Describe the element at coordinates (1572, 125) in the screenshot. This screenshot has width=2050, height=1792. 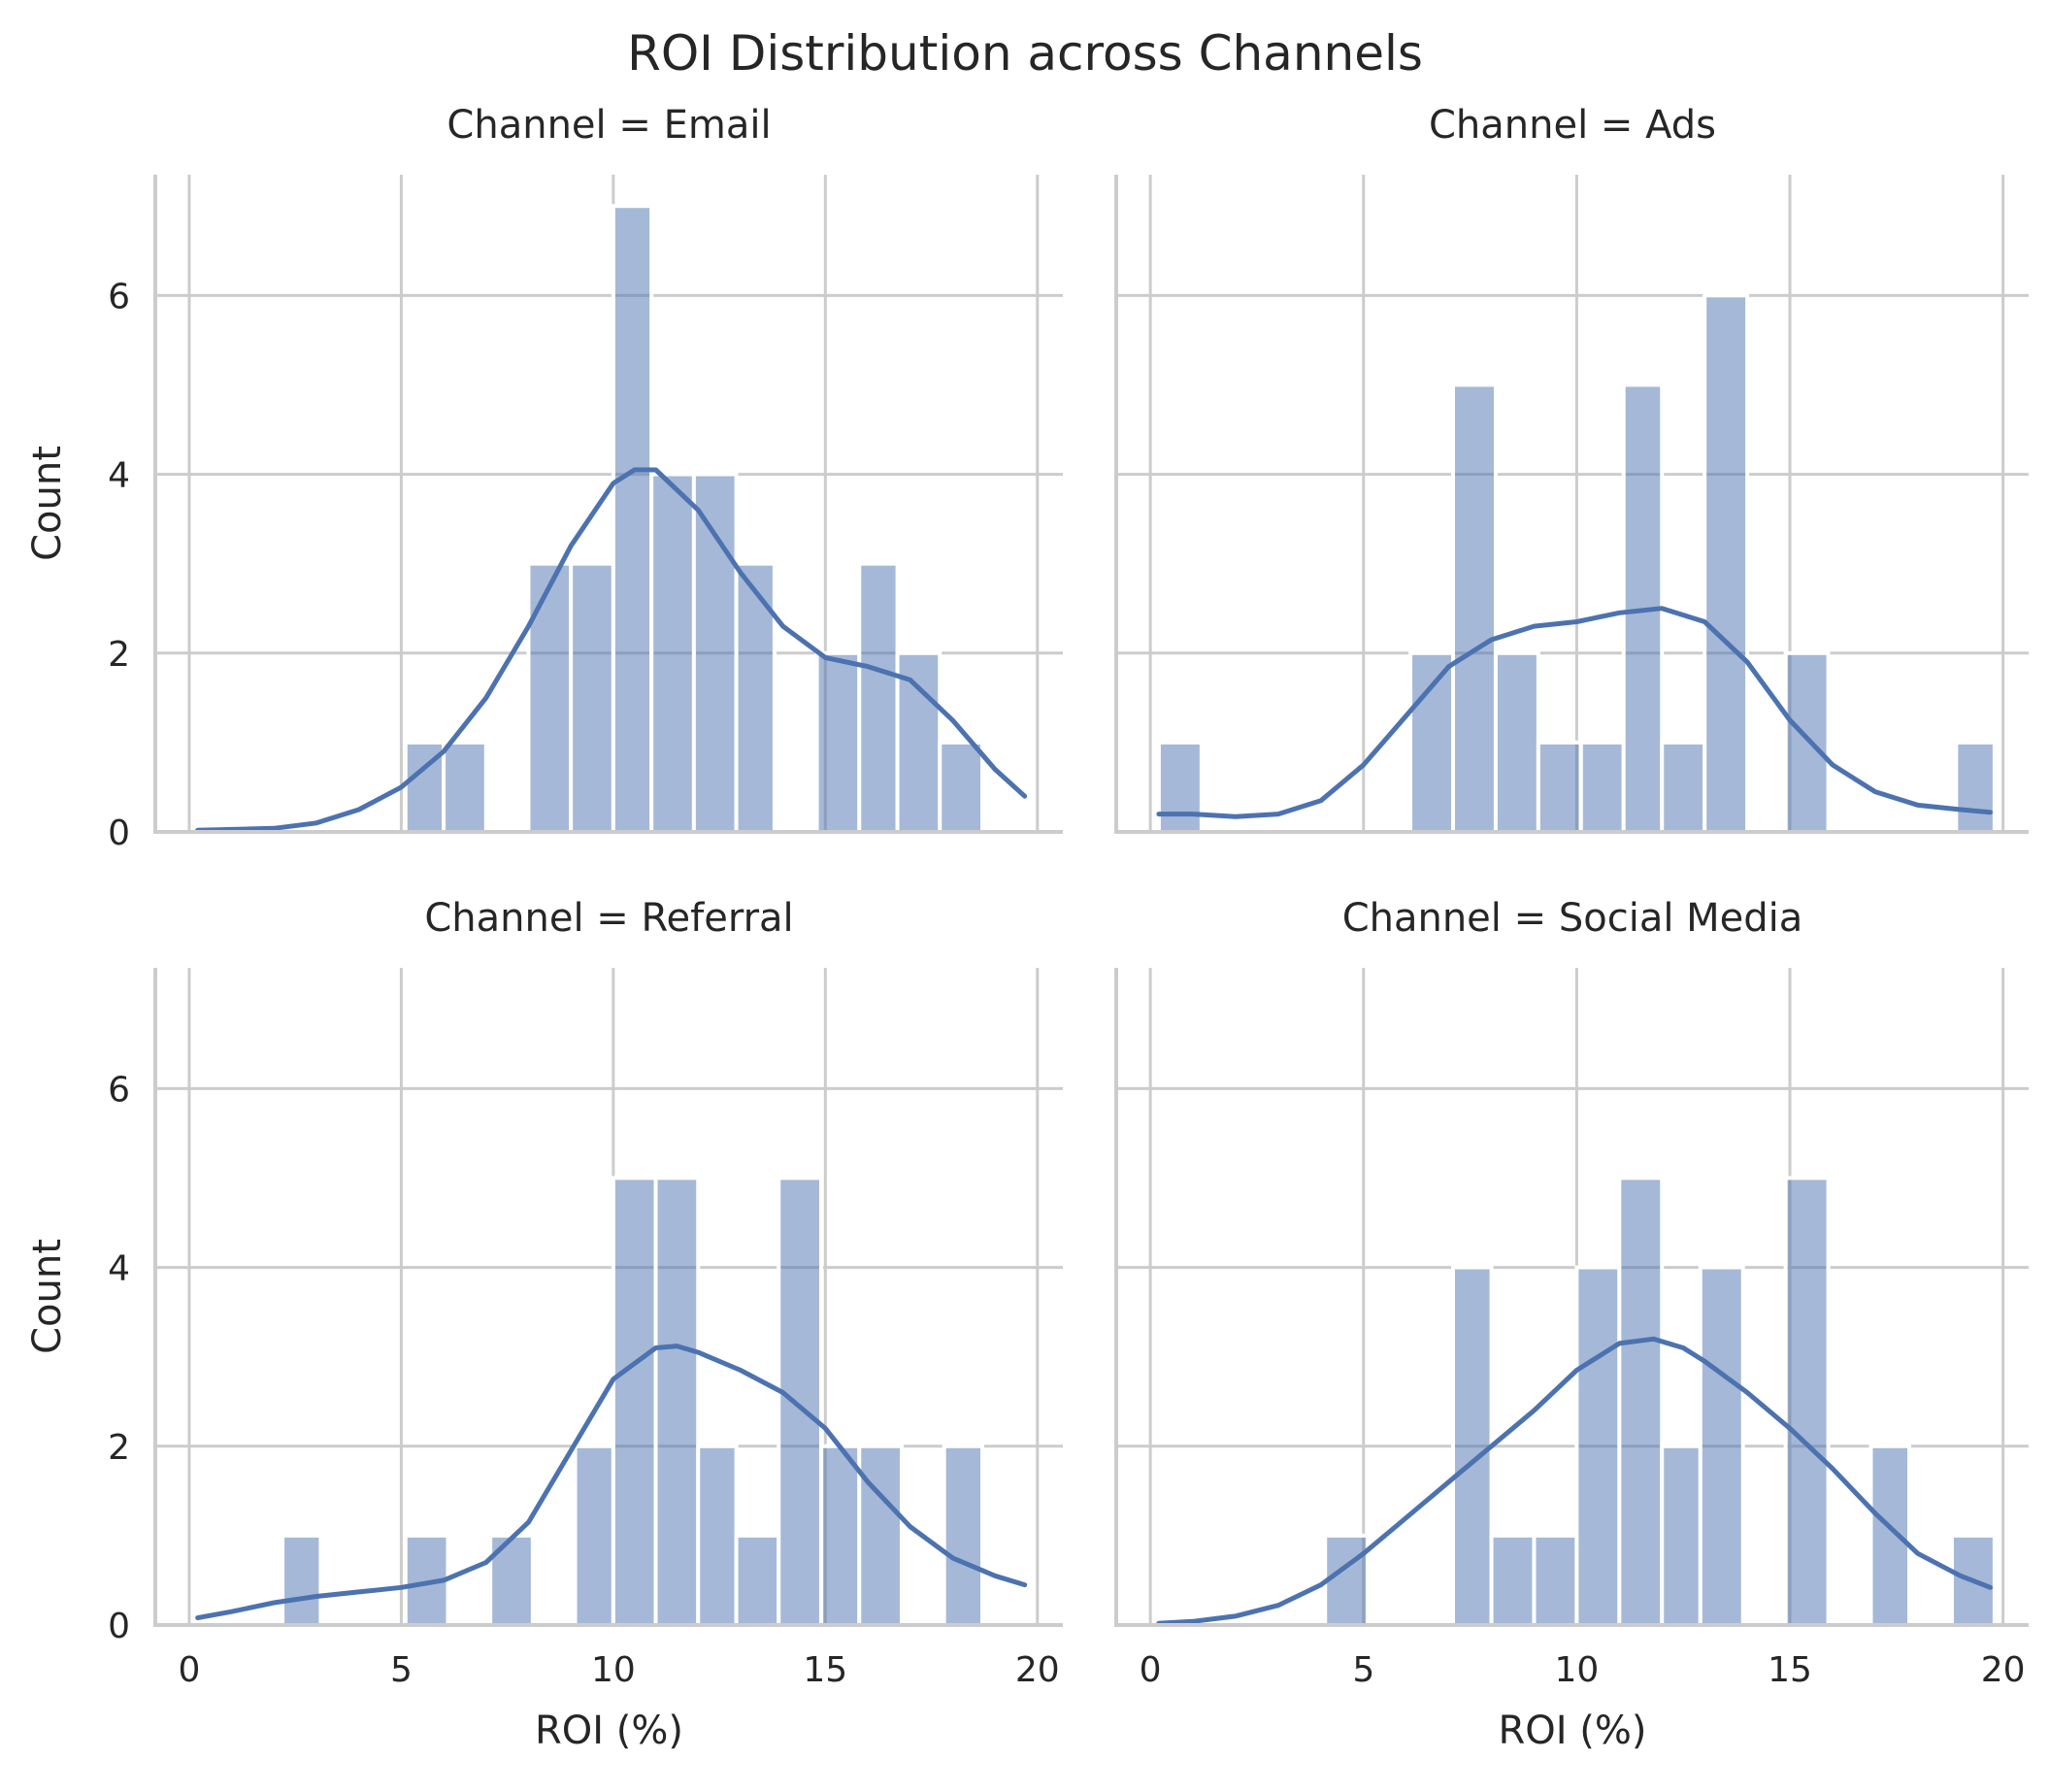
I see `facet-title: Channel = Ads` at that location.